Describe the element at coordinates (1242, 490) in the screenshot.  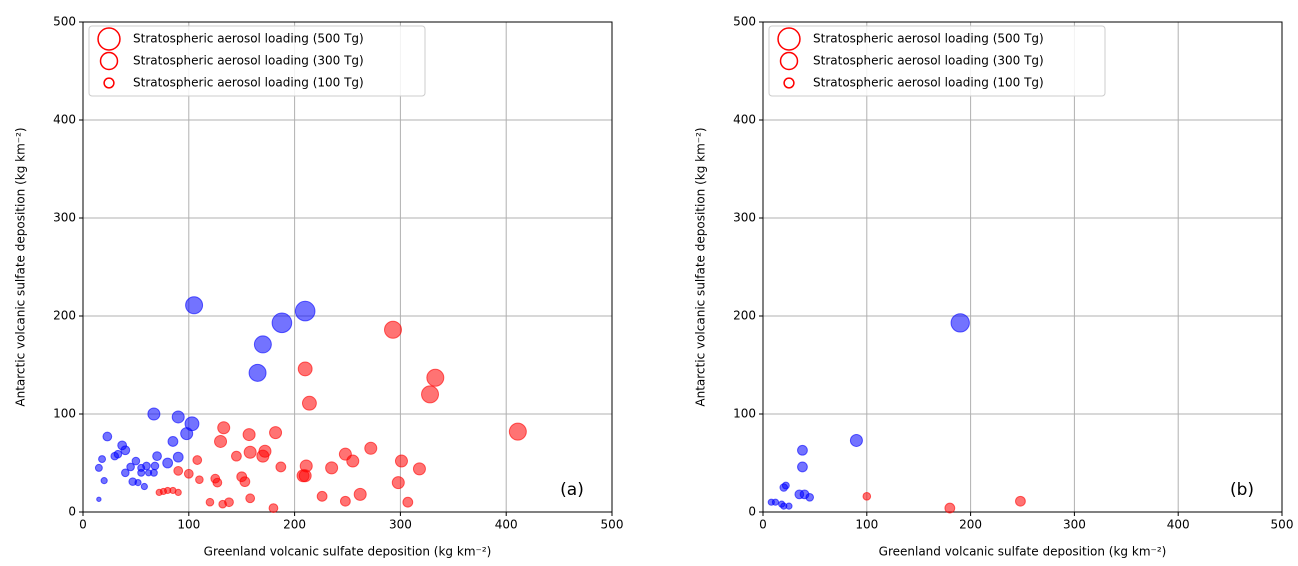
I see `panel-label: (b)` at that location.